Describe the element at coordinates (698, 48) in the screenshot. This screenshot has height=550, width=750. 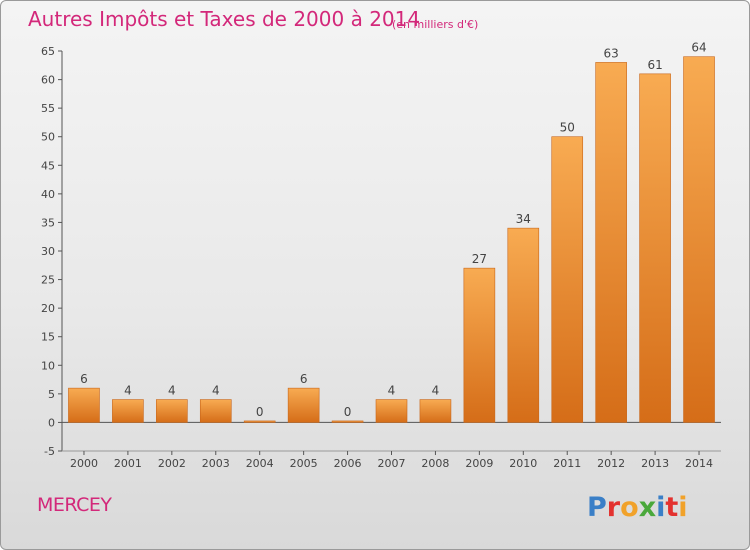
I see `bar-value-label: 64` at that location.